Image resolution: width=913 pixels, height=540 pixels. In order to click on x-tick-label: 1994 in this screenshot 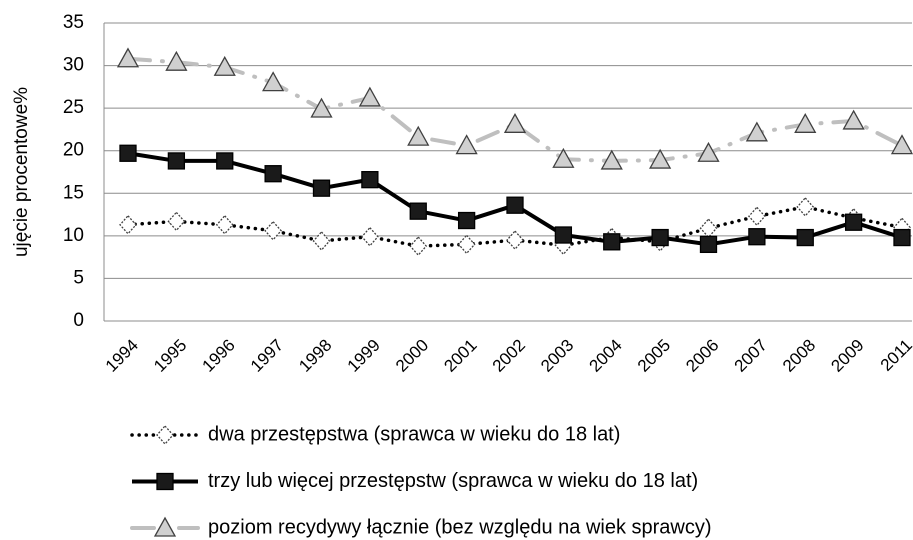, I will do `click(122, 356)`.